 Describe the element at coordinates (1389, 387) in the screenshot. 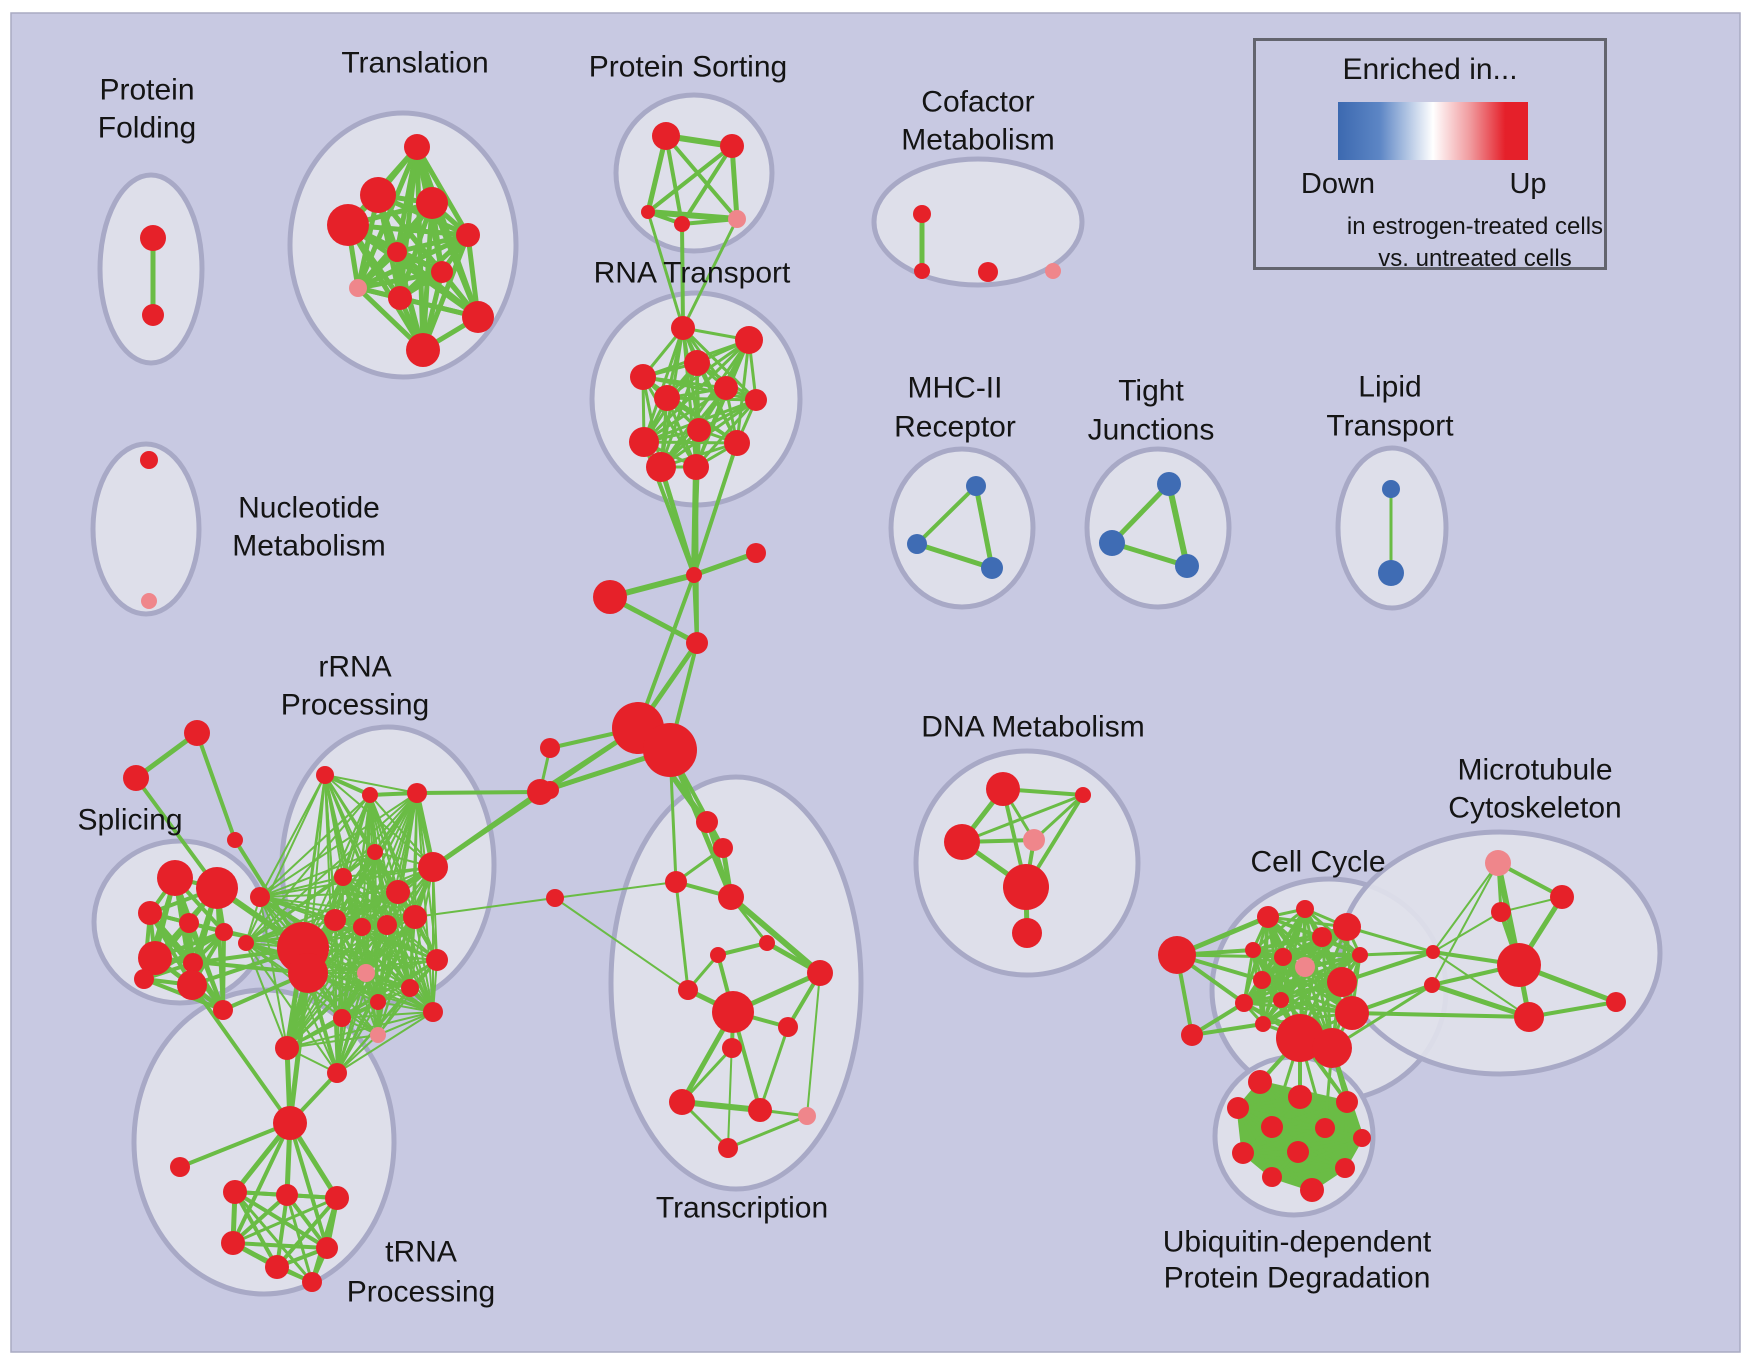

I see `cluster-label-lipid_transport: Lipid` at that location.